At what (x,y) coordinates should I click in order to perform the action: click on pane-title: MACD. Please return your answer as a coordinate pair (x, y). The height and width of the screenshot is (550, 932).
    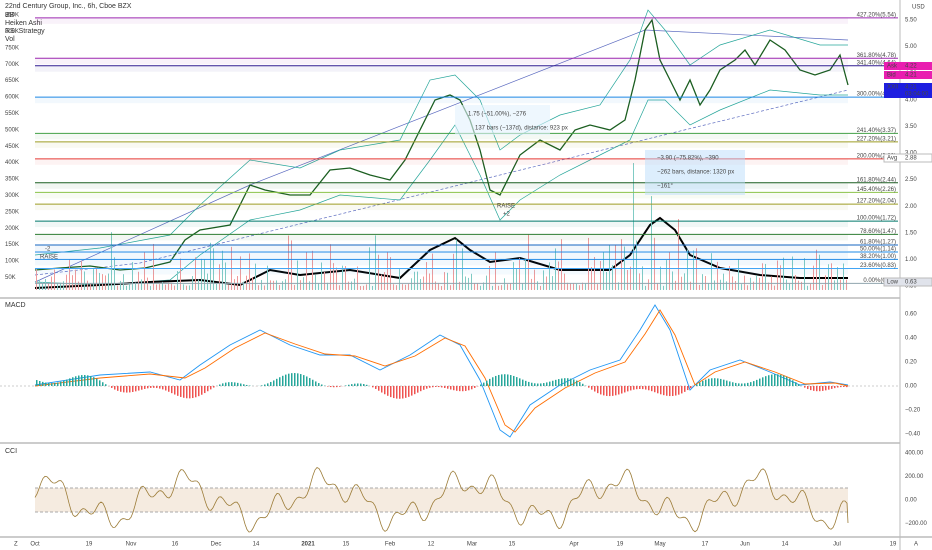
    Looking at the image, I should click on (15, 305).